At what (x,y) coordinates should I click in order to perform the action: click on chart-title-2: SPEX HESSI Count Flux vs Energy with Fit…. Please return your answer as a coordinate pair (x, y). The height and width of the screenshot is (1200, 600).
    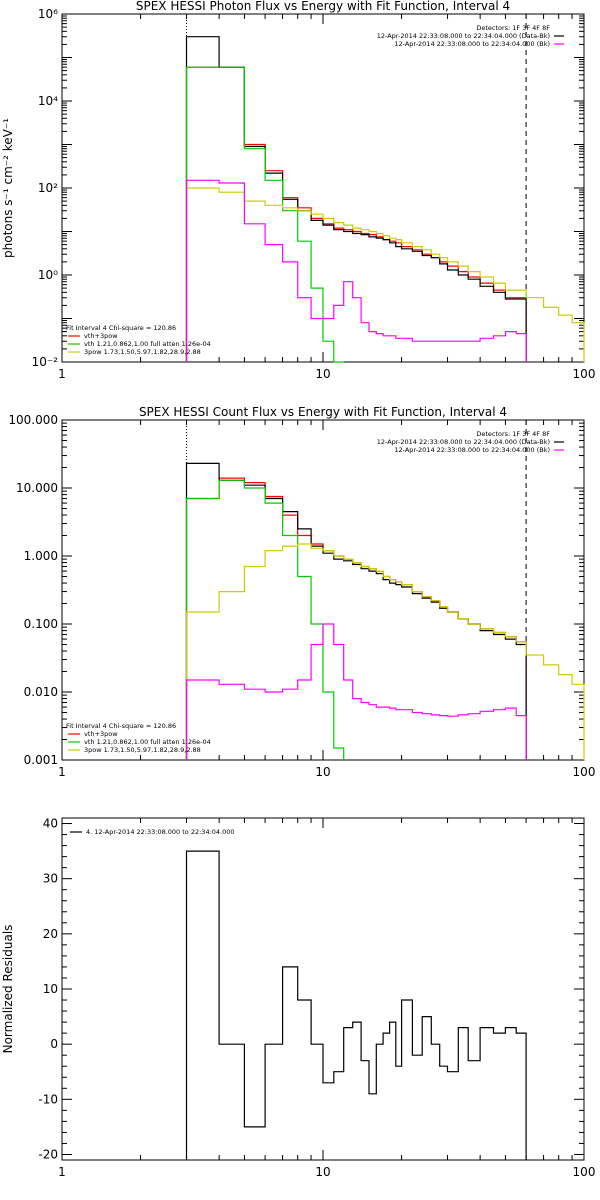
    Looking at the image, I should click on (323, 412).